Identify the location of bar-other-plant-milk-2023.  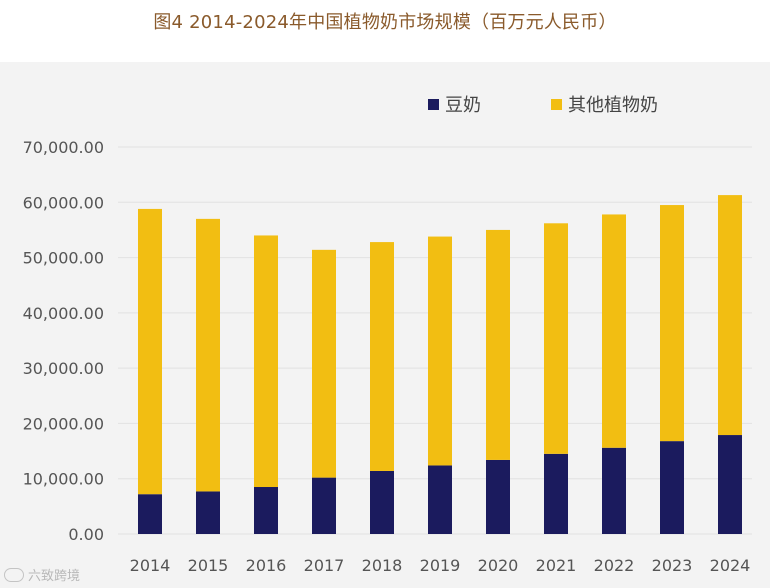
(672, 323).